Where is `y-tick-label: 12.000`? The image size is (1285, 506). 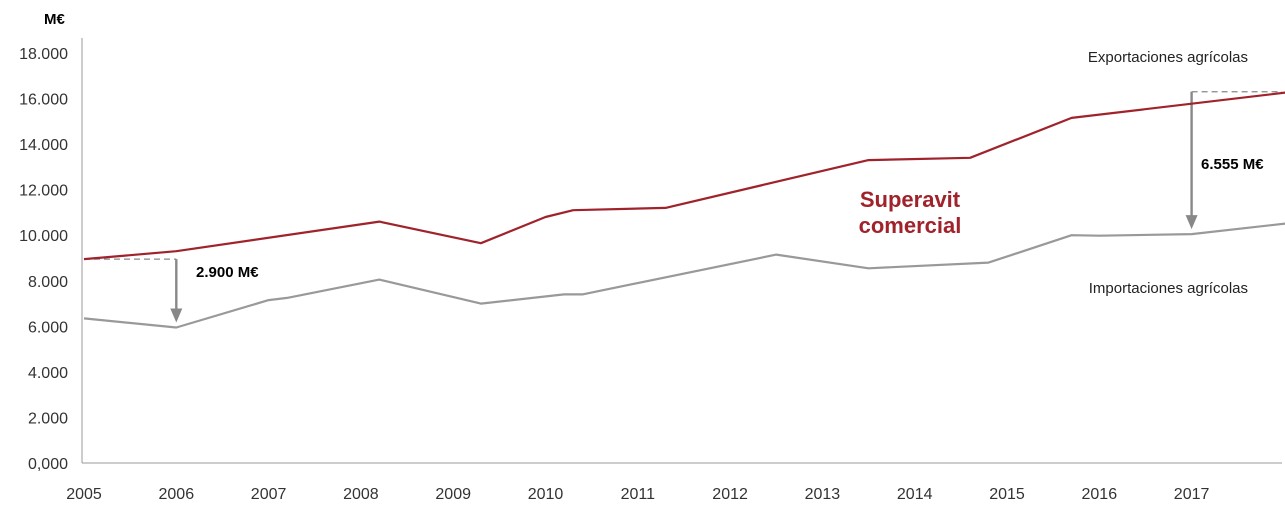
y-tick-label: 12.000 is located at coordinates (43, 191).